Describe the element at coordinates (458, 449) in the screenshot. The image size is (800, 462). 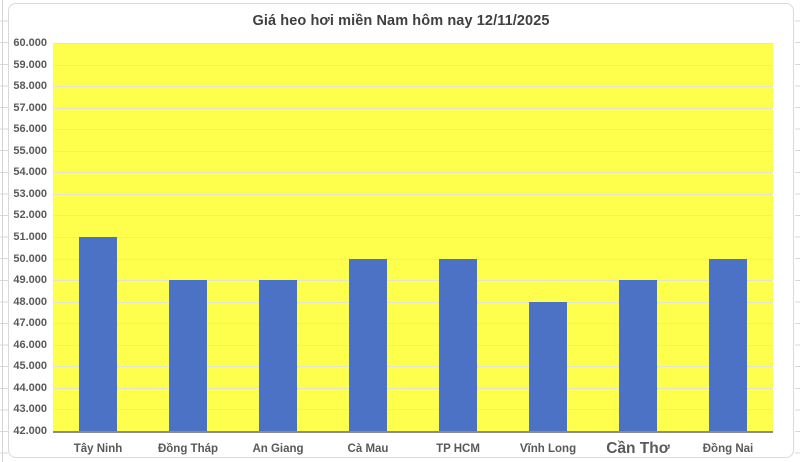
I see `x-axis-label: TP HCM` at that location.